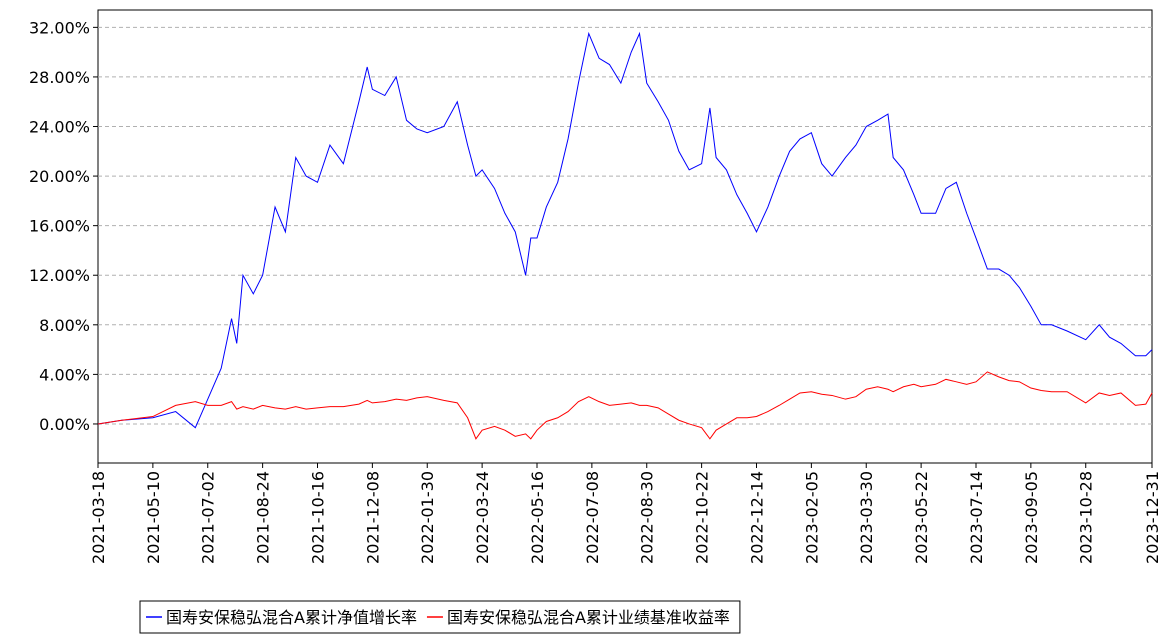 This screenshot has width=1162, height=640. What do you see at coordinates (64, 374) in the screenshot?
I see `y-tick-label: 4.00%` at bounding box center [64, 374].